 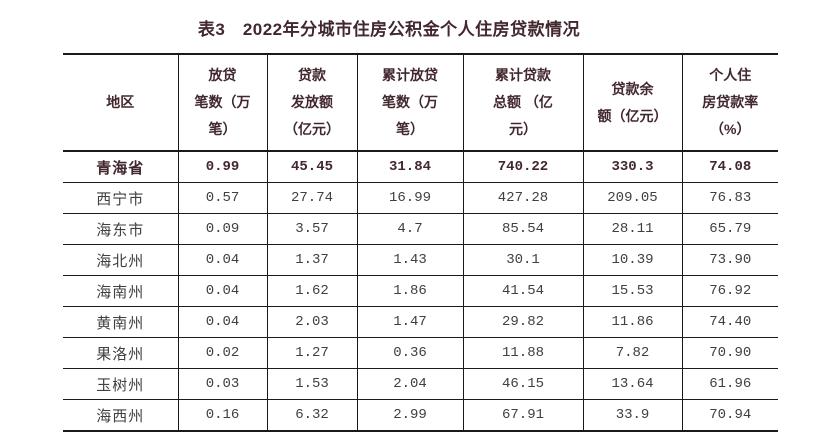 What do you see at coordinates (223, 103) in the screenshot?
I see `column-header-loans-issued-count: 放贷 笔数（万 笔）` at bounding box center [223, 103].